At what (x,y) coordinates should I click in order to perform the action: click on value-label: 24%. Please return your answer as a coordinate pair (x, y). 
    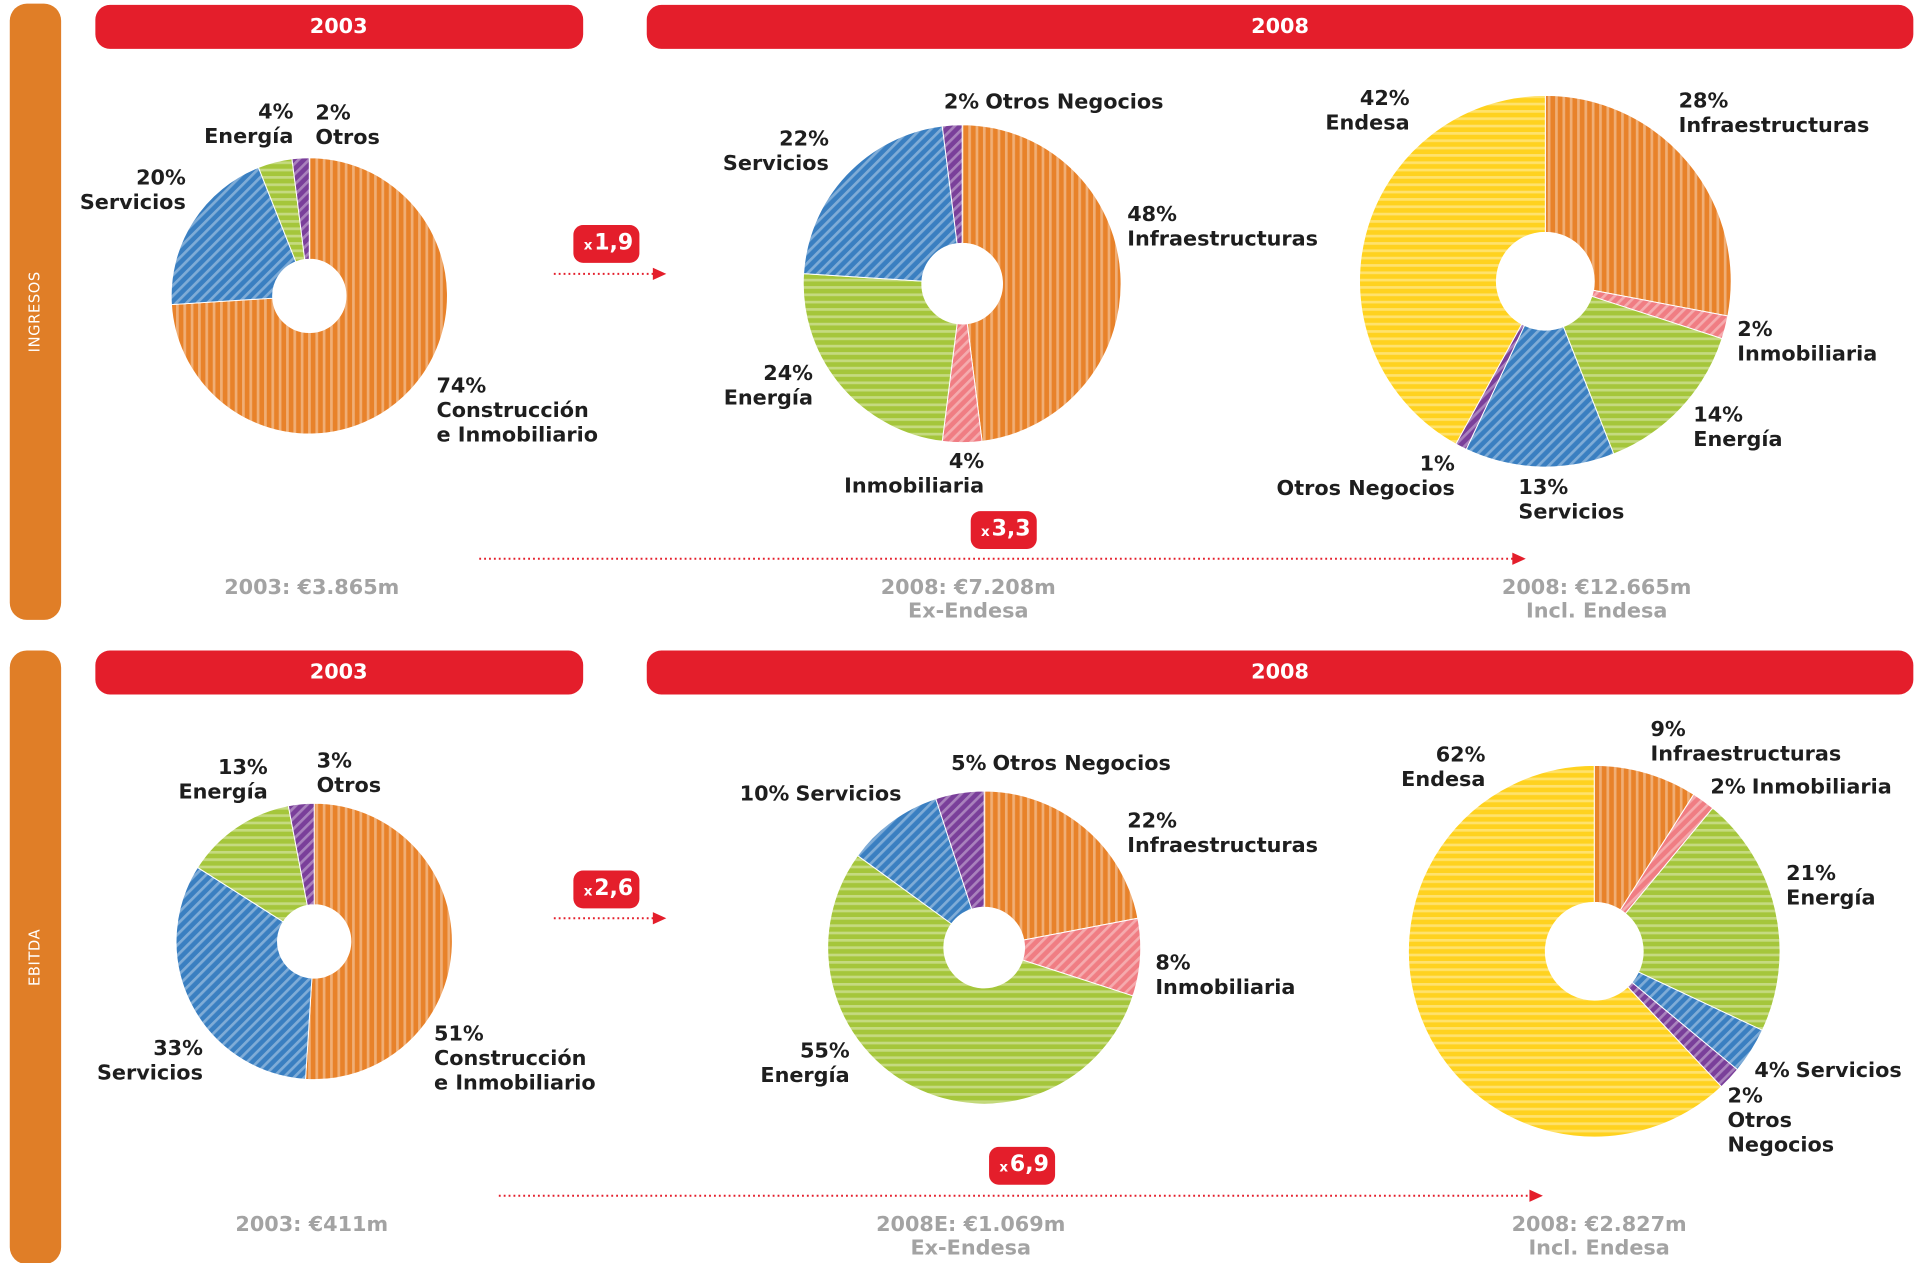
    Looking at the image, I should click on (788, 373).